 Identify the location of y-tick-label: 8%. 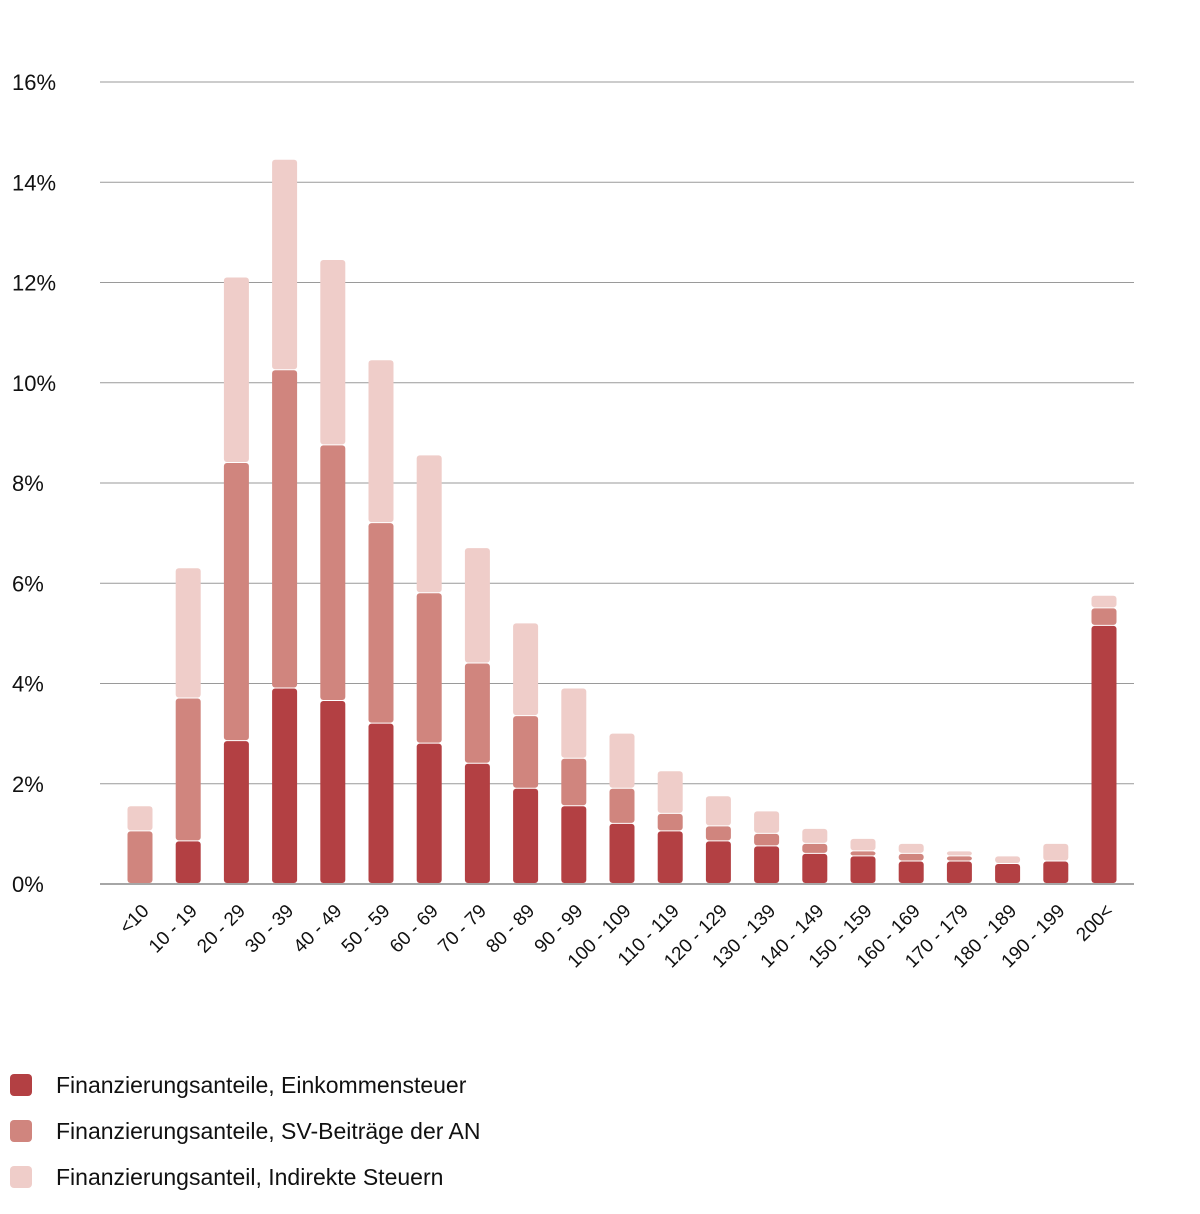
(28, 483).